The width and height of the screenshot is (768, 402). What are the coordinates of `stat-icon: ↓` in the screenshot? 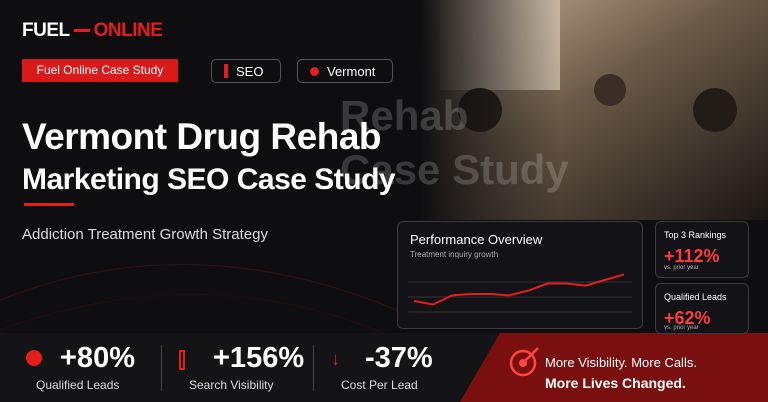 It's located at (335, 359).